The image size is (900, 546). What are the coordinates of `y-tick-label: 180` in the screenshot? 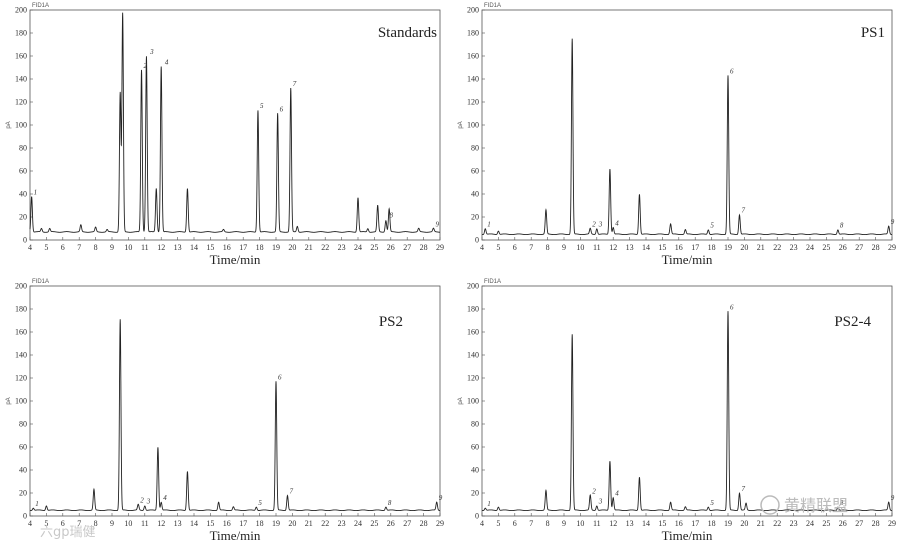 It's located at (21, 309).